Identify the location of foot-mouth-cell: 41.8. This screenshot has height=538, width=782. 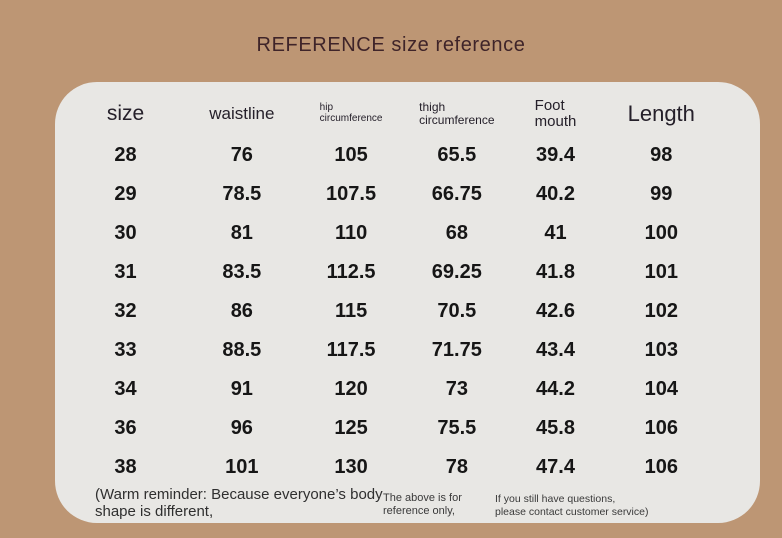
(555, 272).